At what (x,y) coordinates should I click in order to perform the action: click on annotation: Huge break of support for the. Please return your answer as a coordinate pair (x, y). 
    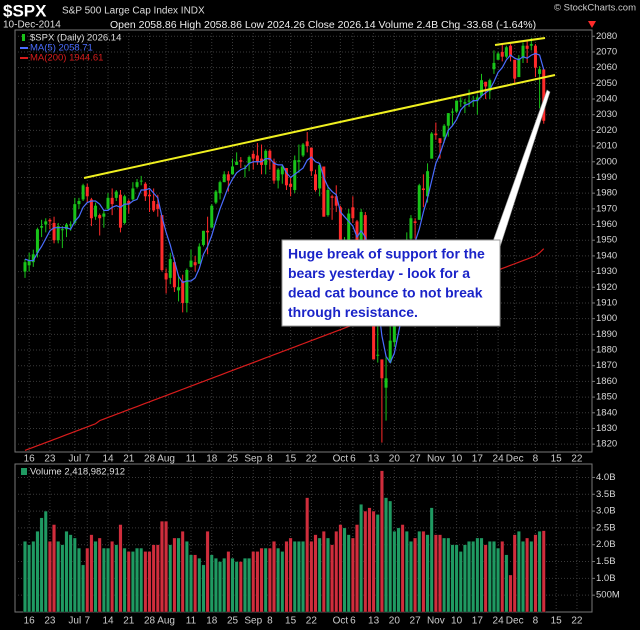
    Looking at the image, I should click on (386, 254).